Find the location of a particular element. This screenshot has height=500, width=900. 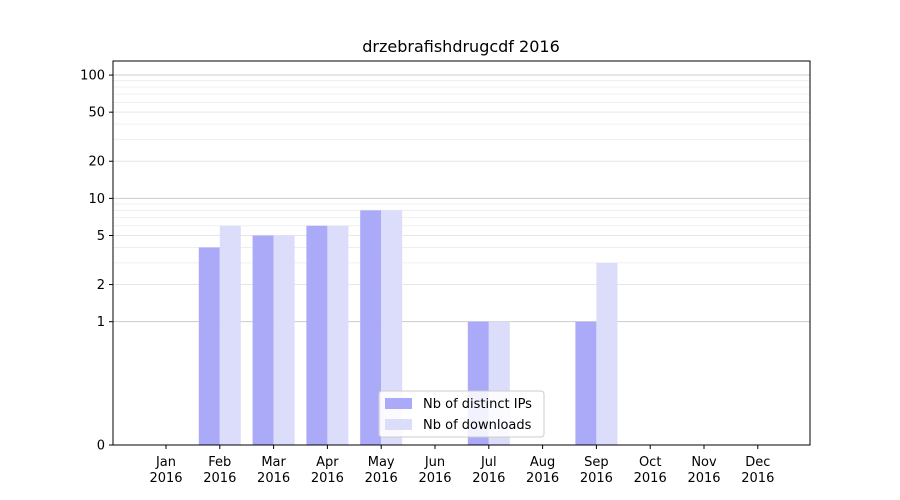

chart-title: drzebrafishdrugcdf 2016 is located at coordinates (461, 46).